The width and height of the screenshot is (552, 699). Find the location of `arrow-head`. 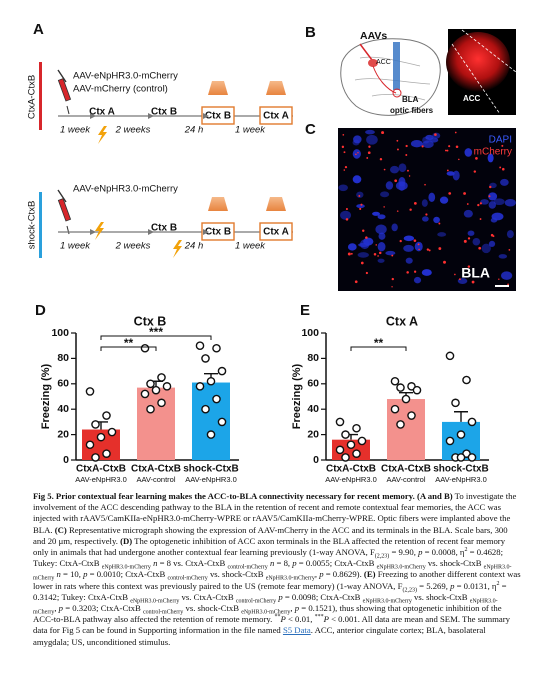

arrow-head is located at coordinates (93, 232).